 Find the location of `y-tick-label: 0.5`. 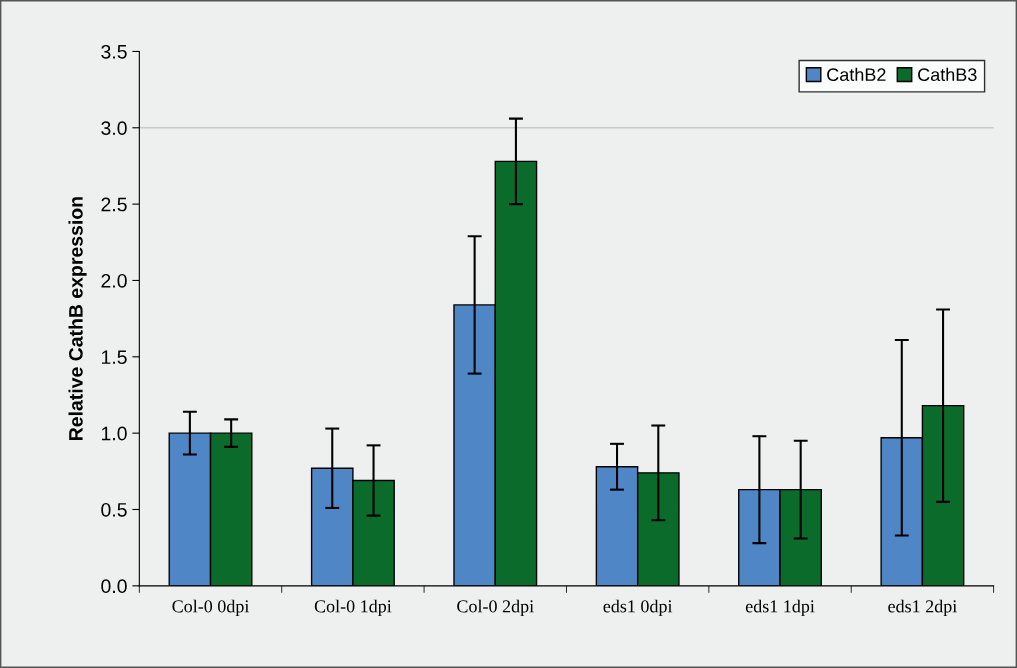

y-tick-label: 0.5 is located at coordinates (114, 509).